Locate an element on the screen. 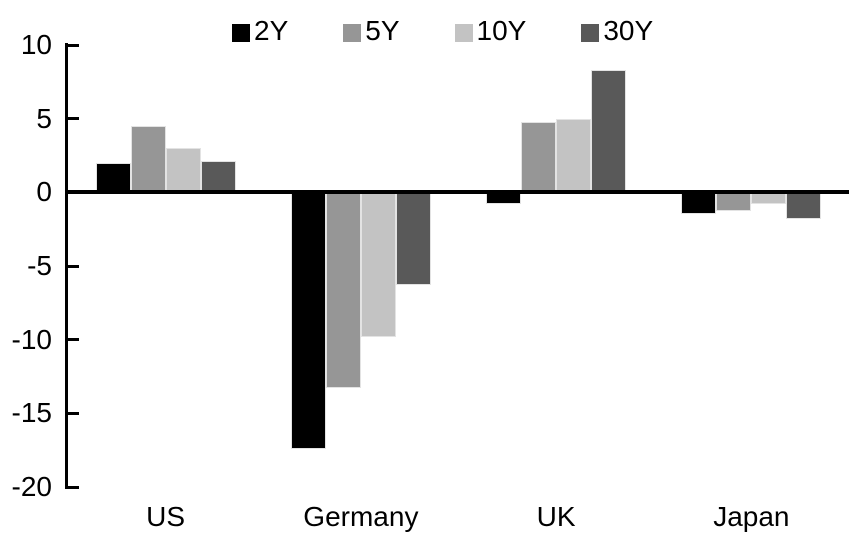 The height and width of the screenshot is (539, 852). bar-germany-10y is located at coordinates (378, 264).